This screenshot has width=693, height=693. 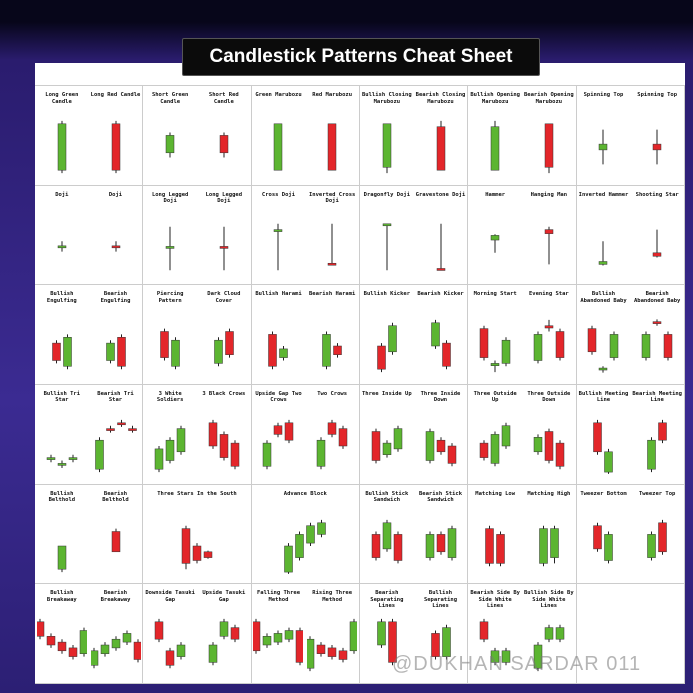 What do you see at coordinates (387, 334) in the screenshot?
I see `pattern: Bullish Kicker` at bounding box center [387, 334].